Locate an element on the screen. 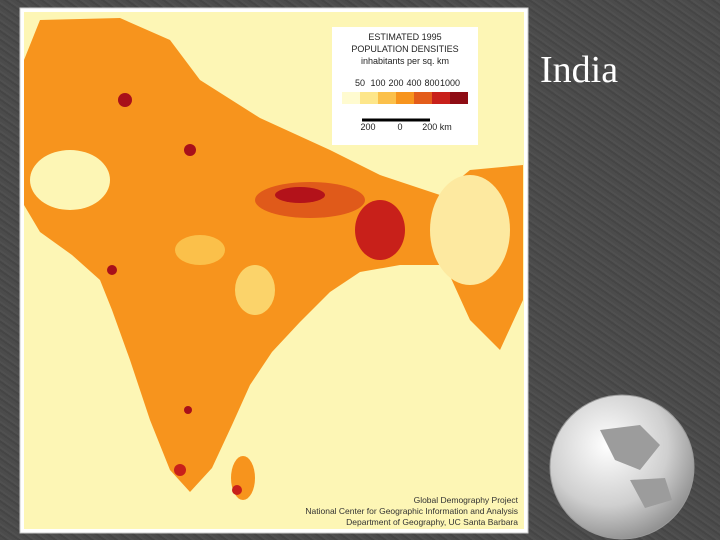 The height and width of the screenshot is (540, 720). legend-subtitle: inhabitants per sq. km is located at coordinates (405, 61).